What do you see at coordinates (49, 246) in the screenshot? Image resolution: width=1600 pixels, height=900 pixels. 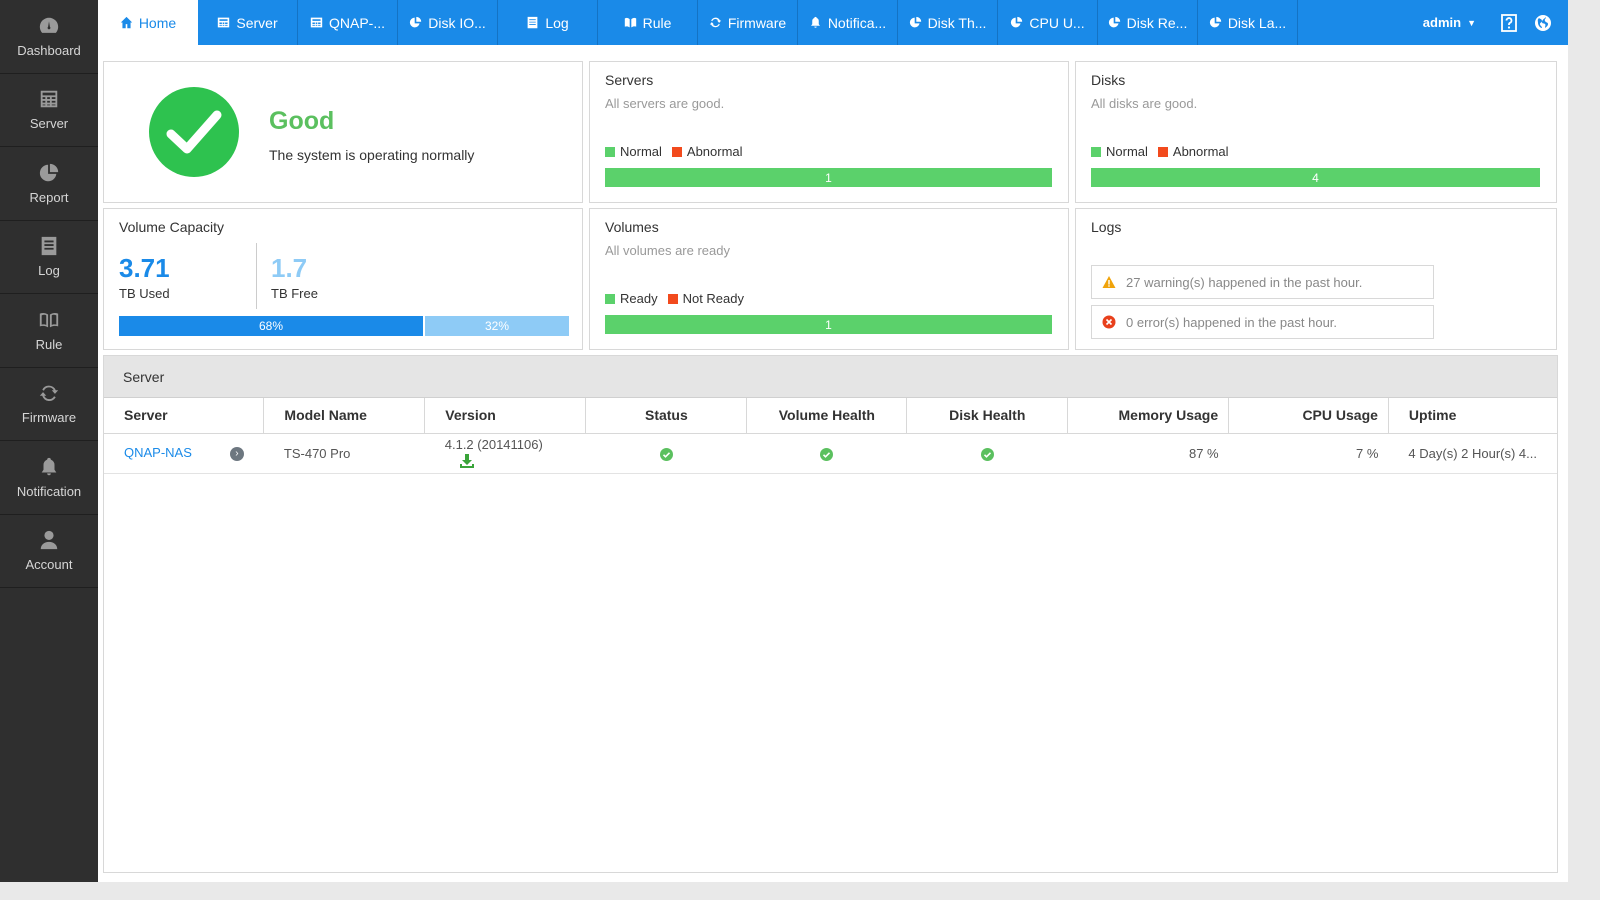 I see `document-icon` at bounding box center [49, 246].